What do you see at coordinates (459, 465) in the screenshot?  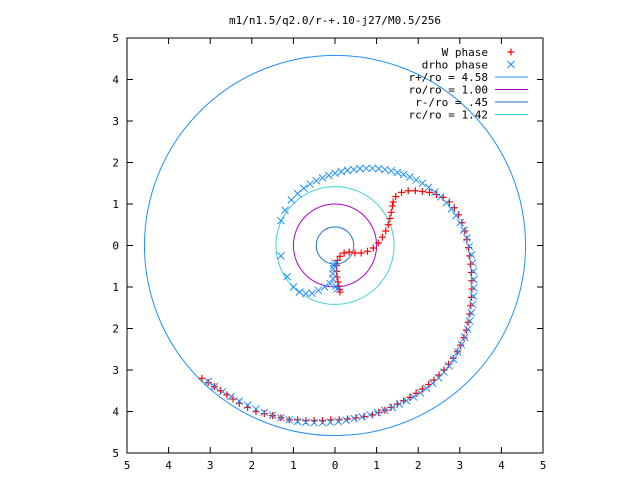 I see `x-tick-label: 3` at bounding box center [459, 465].